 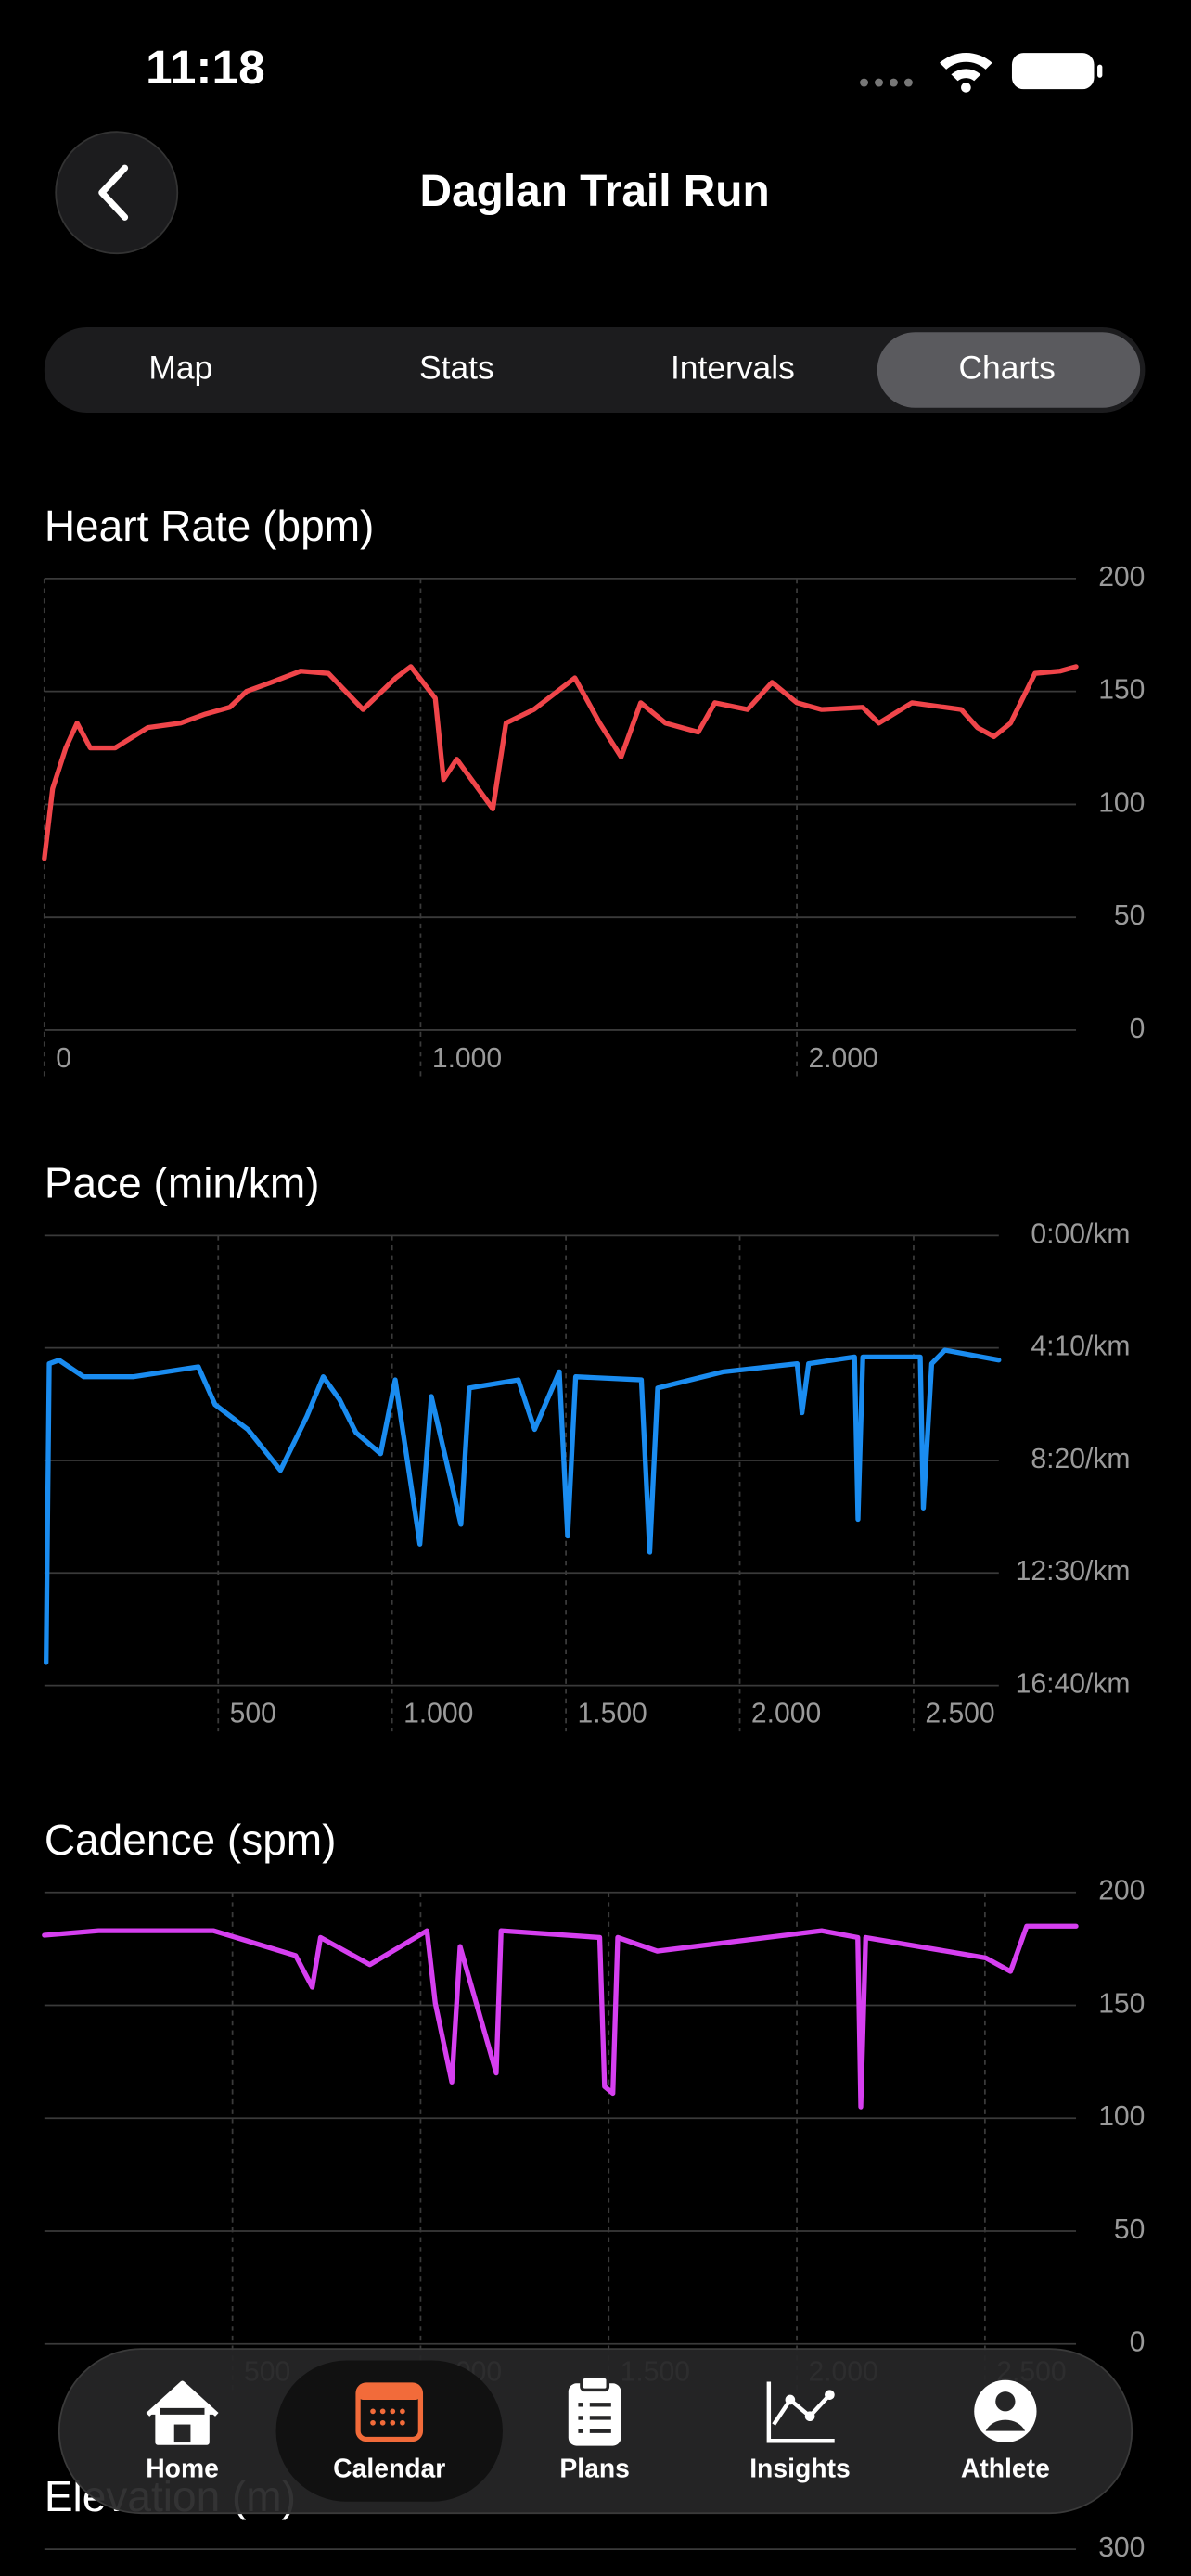 What do you see at coordinates (1080, 1233) in the screenshot?
I see `y-tick-label: 0:00/km` at bounding box center [1080, 1233].